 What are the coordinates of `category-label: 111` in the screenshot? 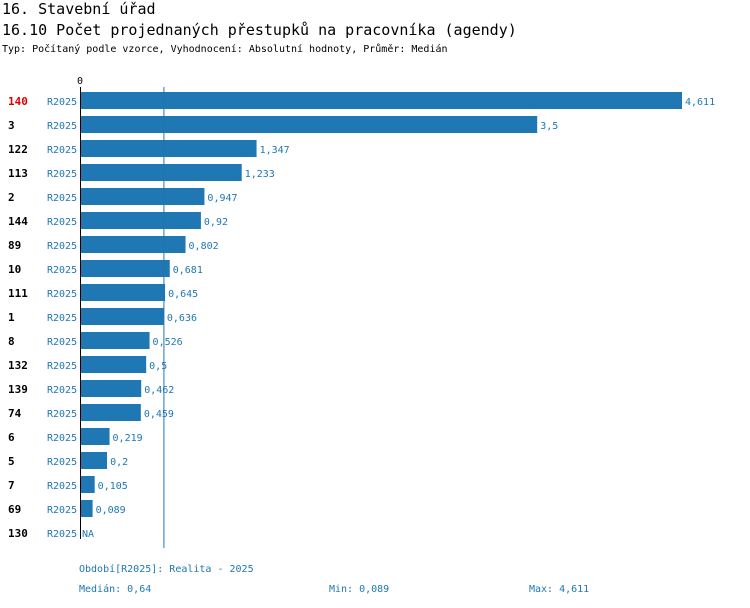 It's located at (18, 293).